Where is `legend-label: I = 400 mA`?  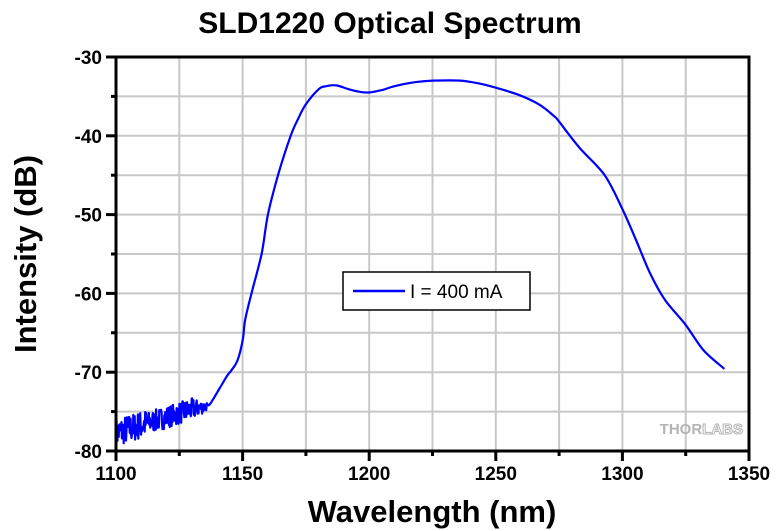 legend-label: I = 400 mA is located at coordinates (456, 292).